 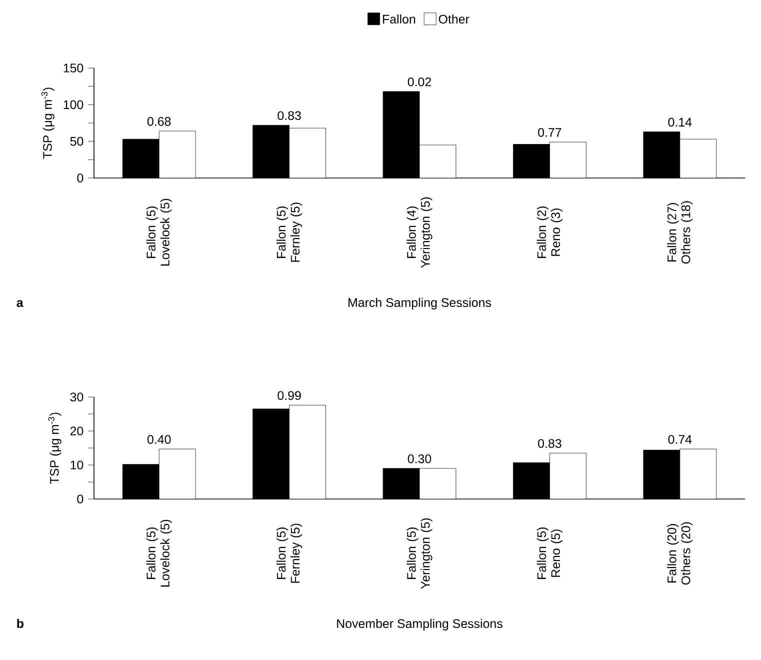 I want to click on y-tick-label: 20, so click(x=77, y=431).